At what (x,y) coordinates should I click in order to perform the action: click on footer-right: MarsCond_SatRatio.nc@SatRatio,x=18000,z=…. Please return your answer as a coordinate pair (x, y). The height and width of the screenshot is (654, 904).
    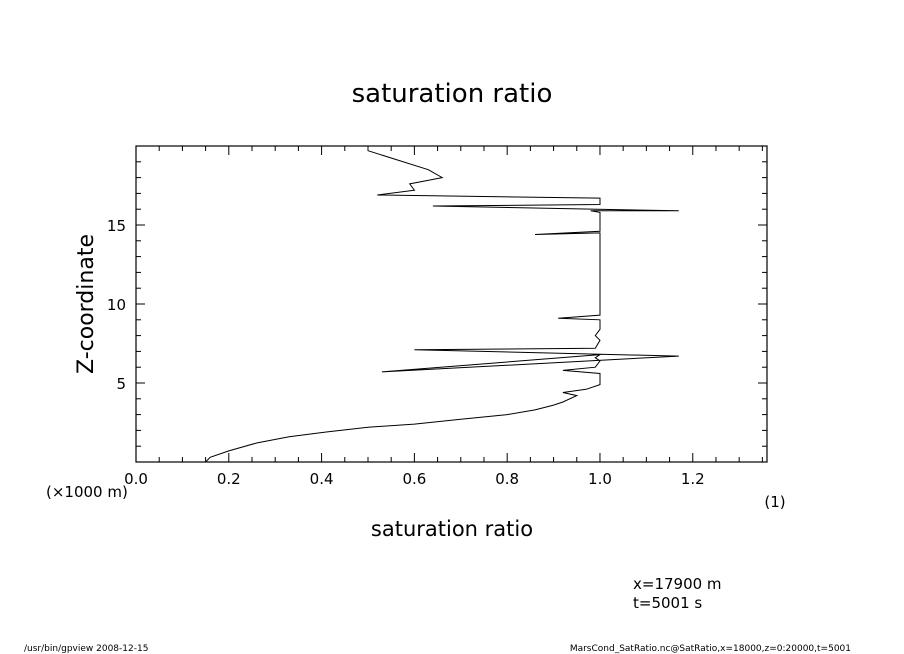
    Looking at the image, I should click on (710, 649).